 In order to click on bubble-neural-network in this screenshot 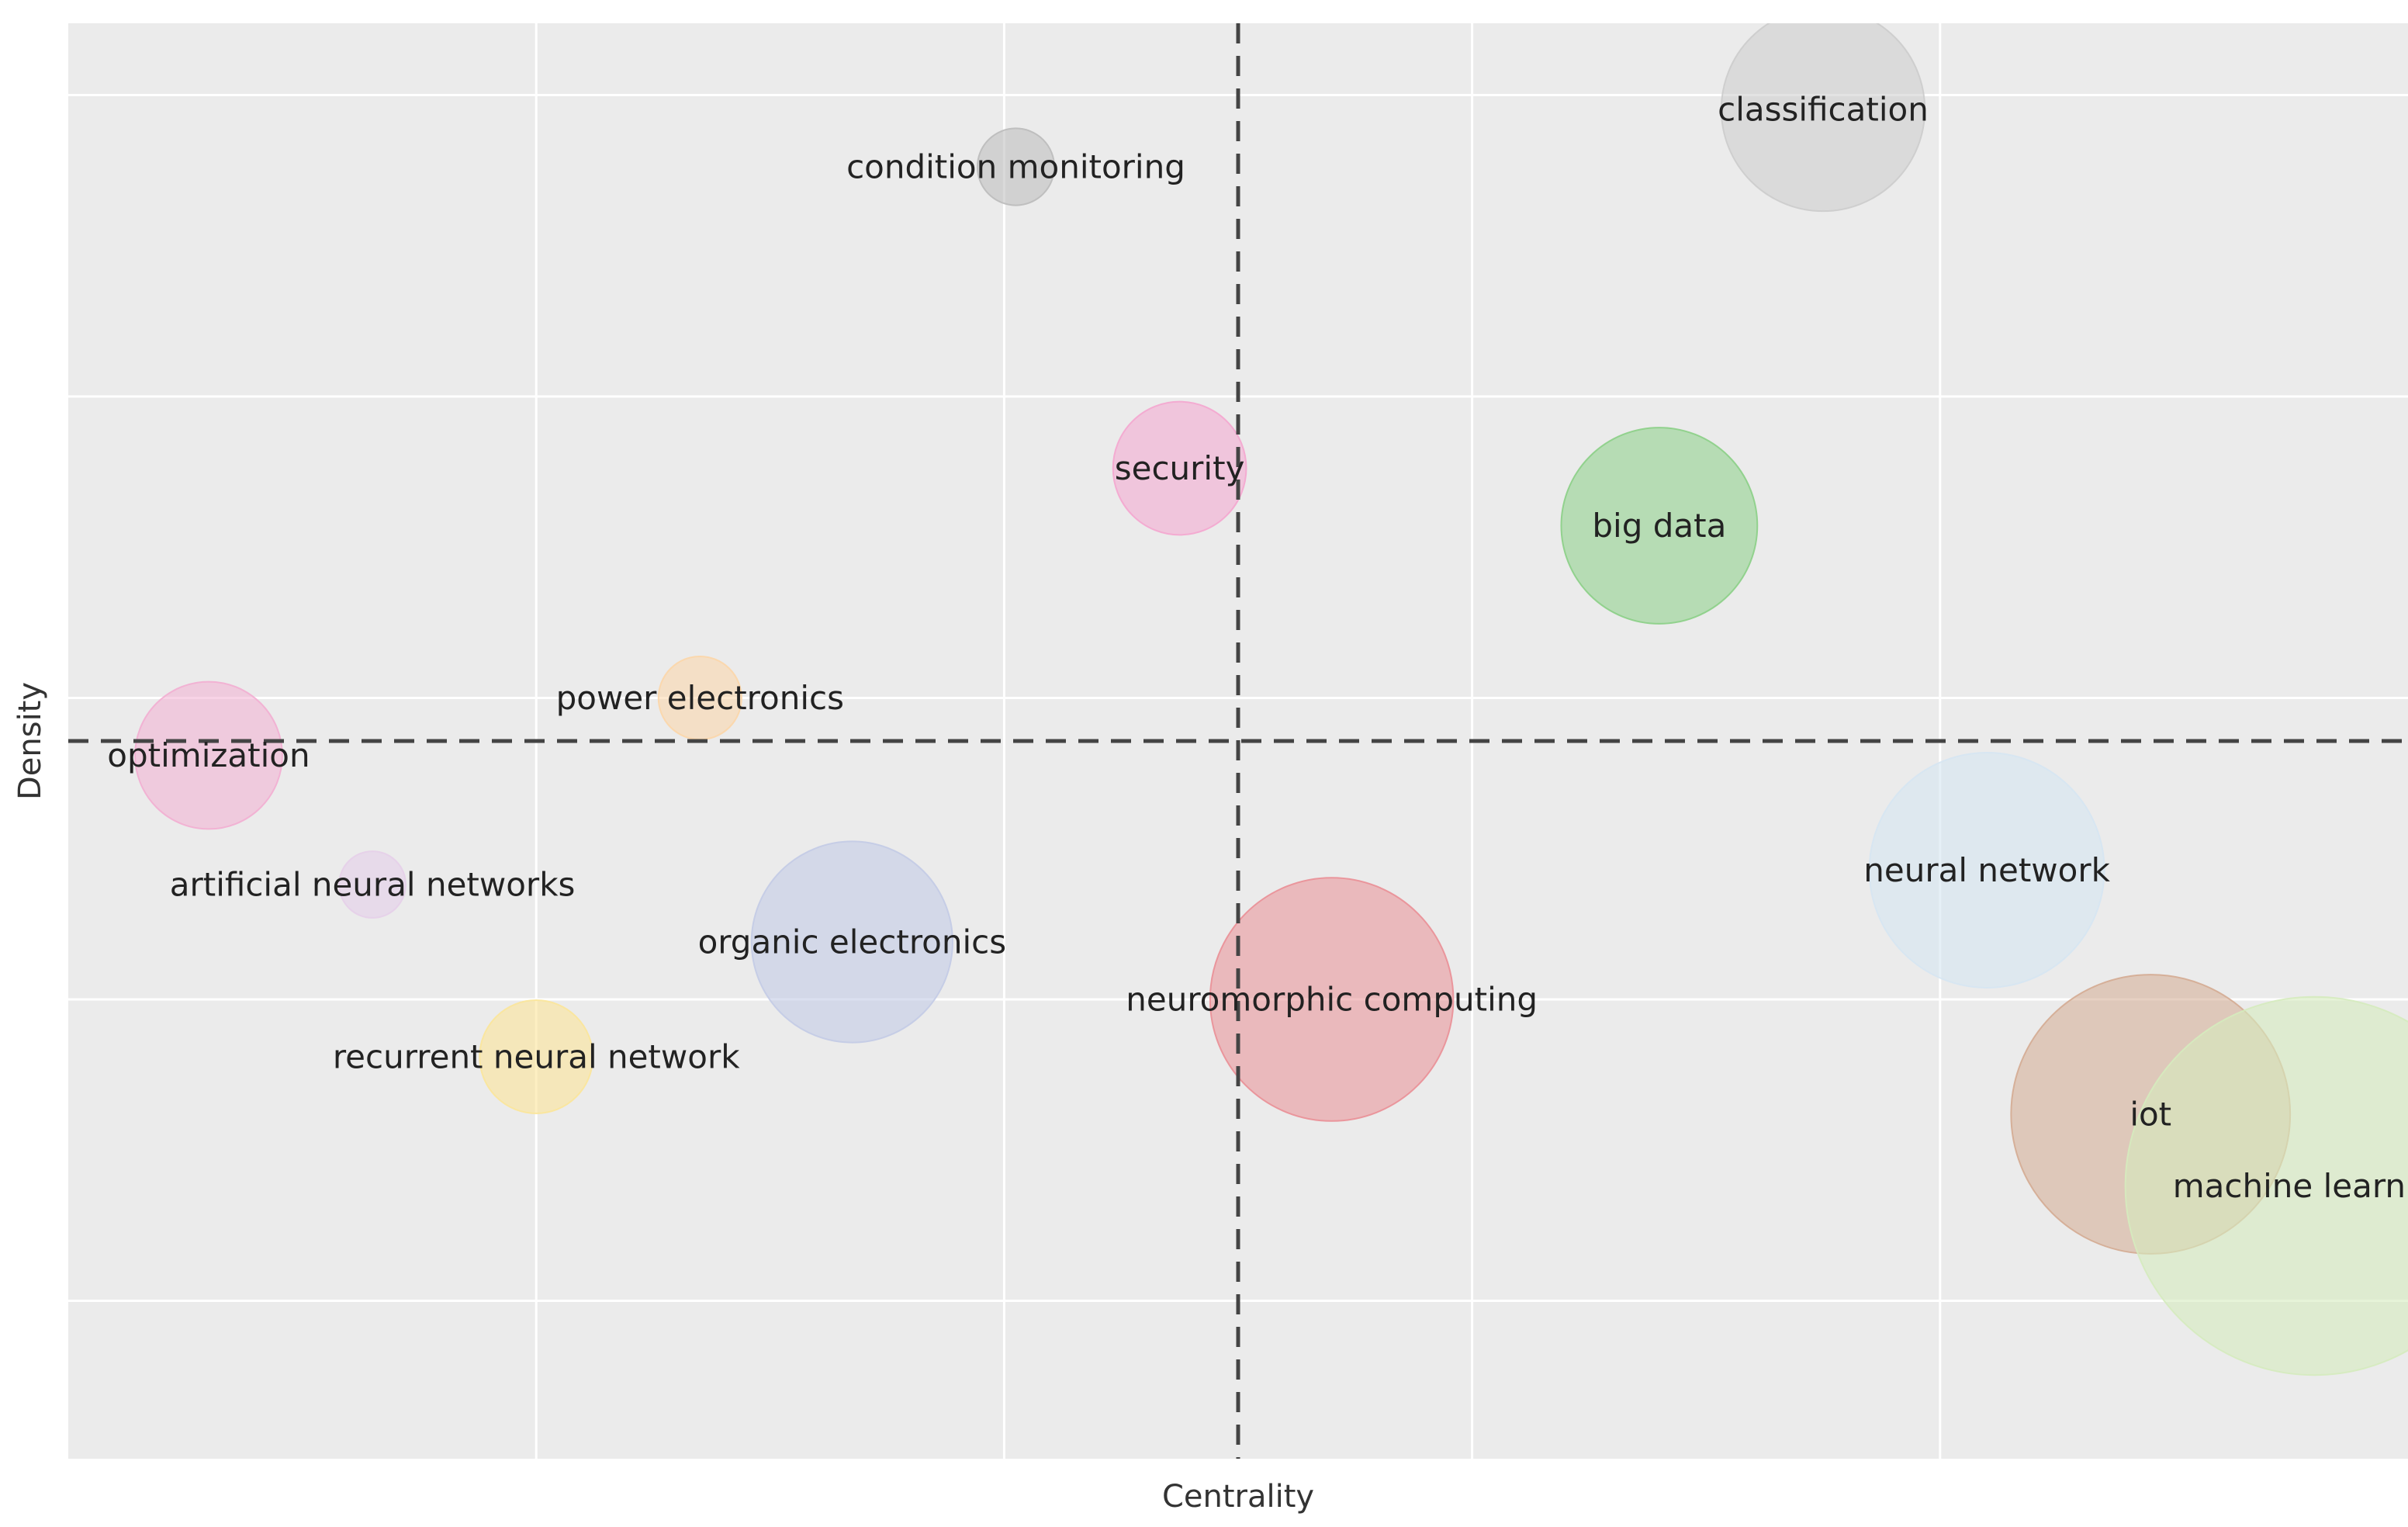, I will do `click(1986, 870)`.